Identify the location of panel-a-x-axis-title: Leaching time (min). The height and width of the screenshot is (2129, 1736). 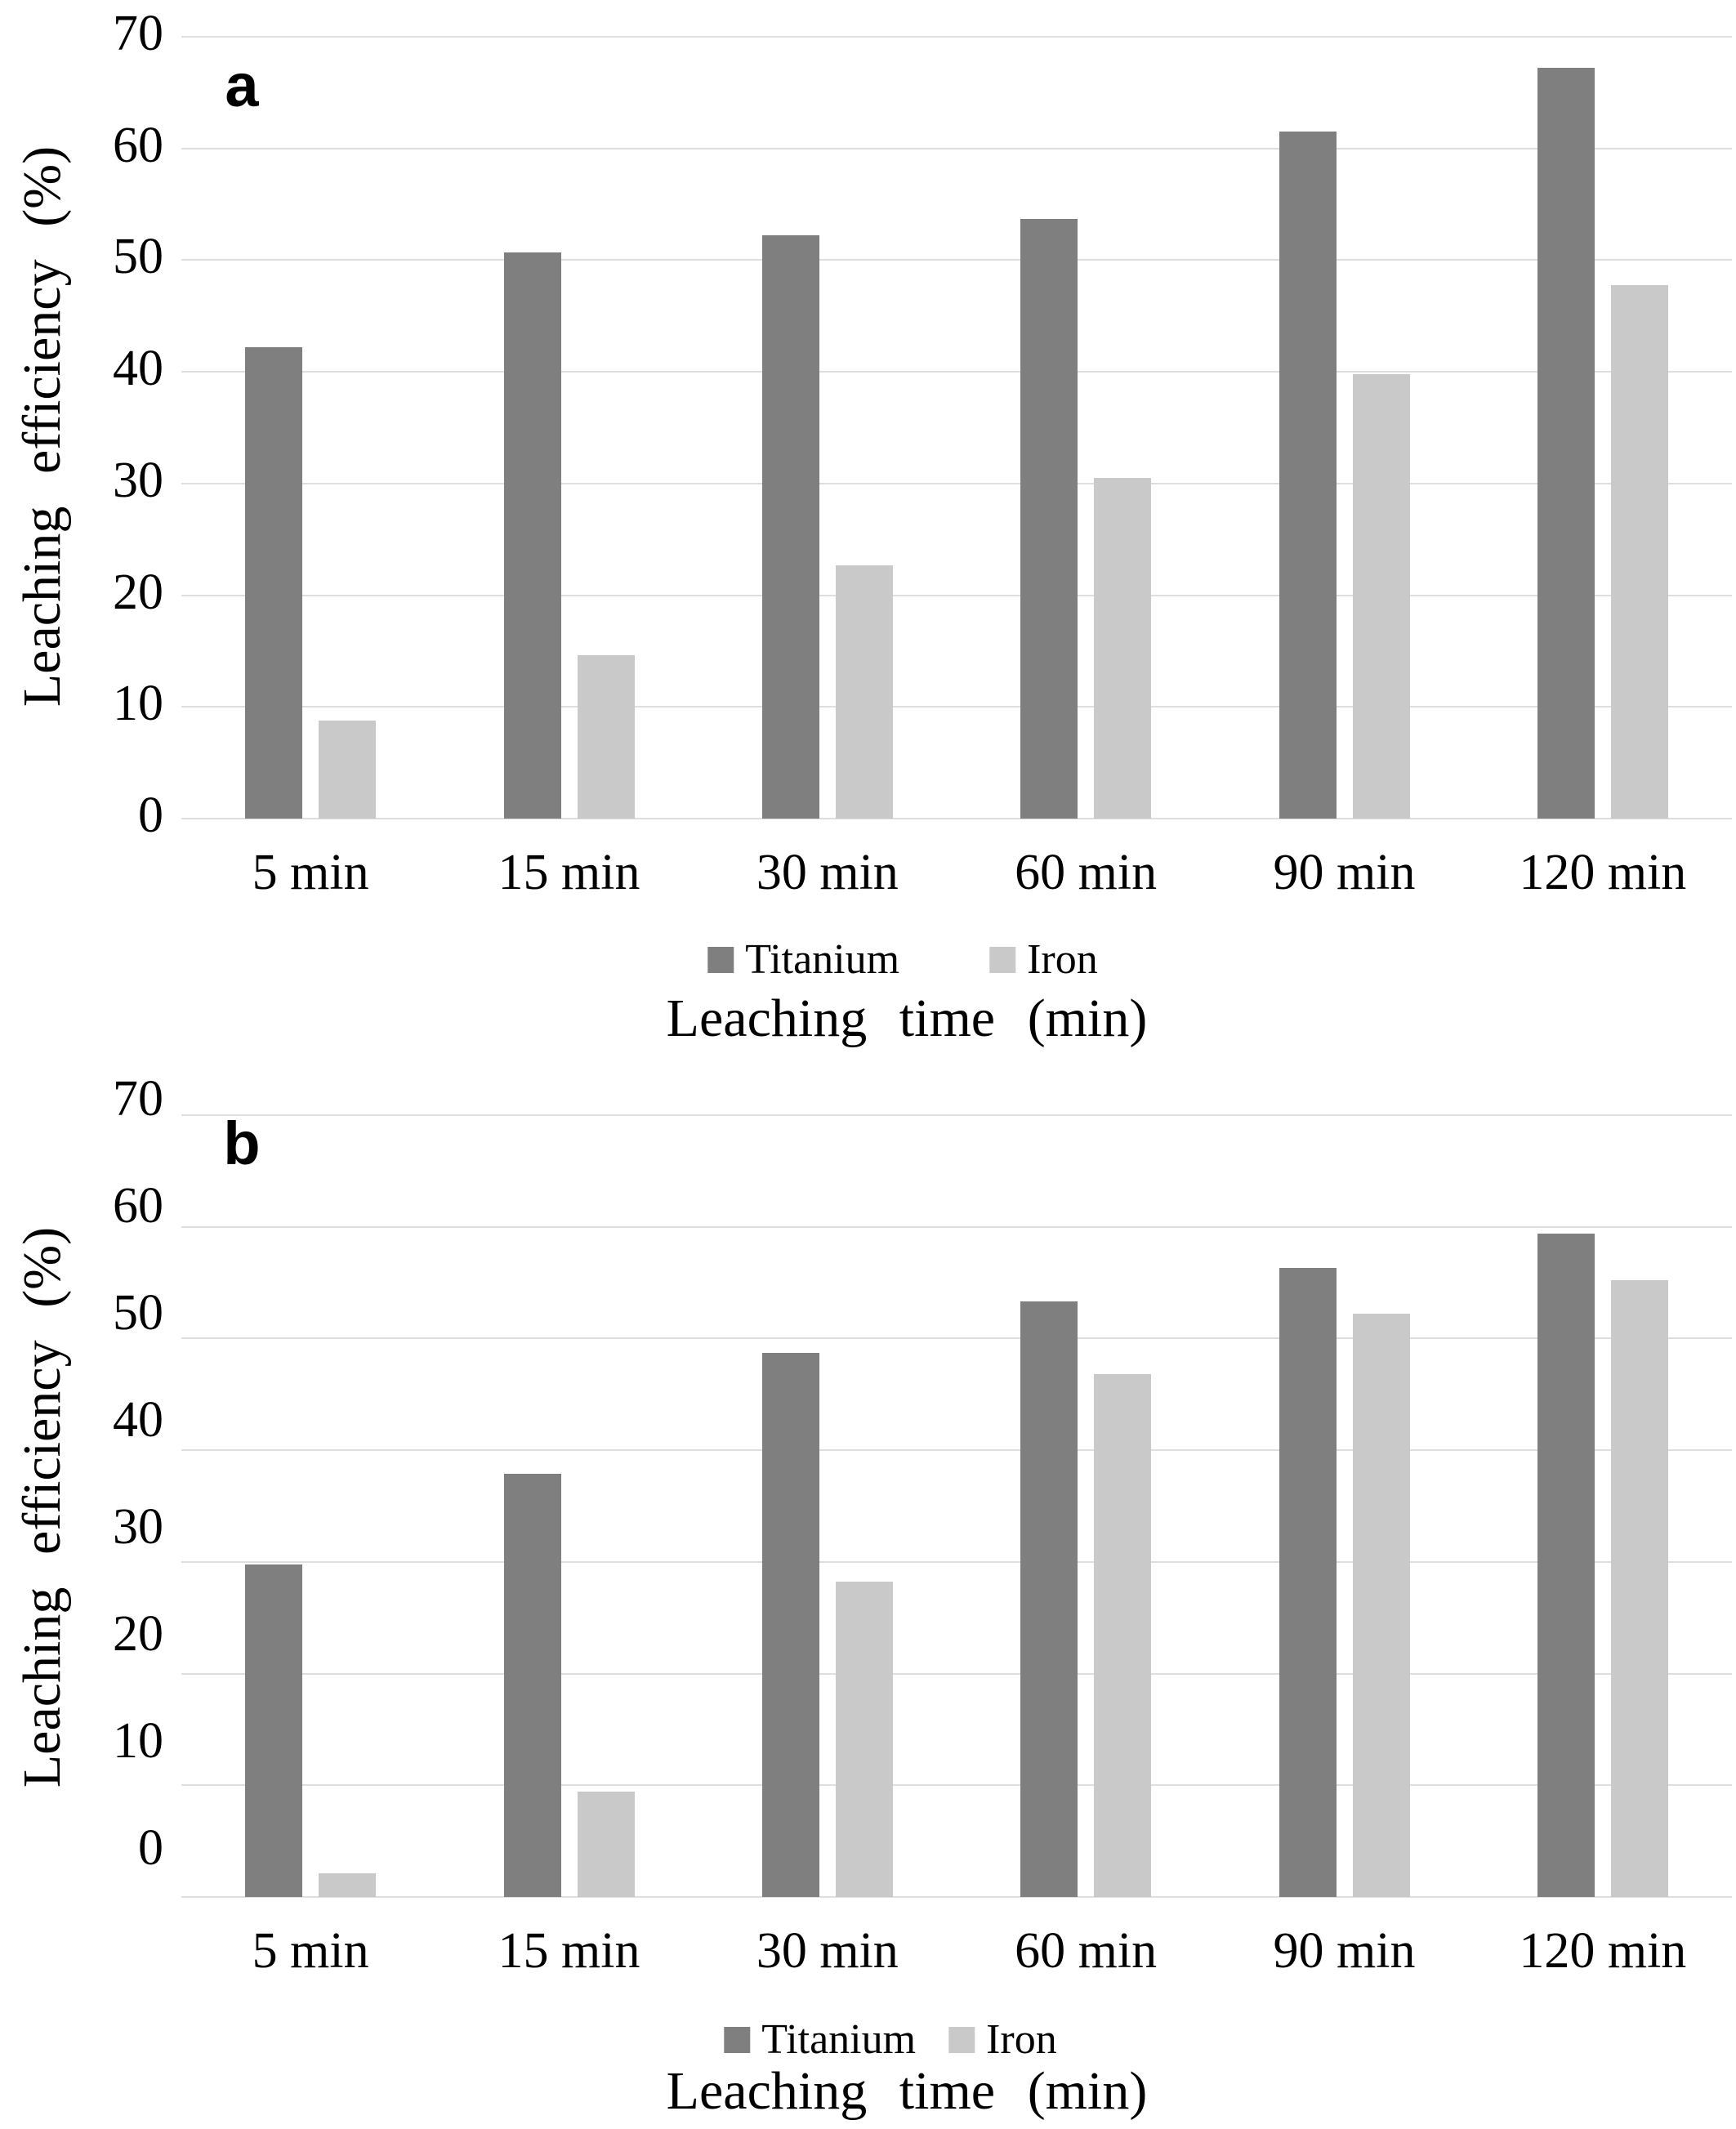
(907, 1018).